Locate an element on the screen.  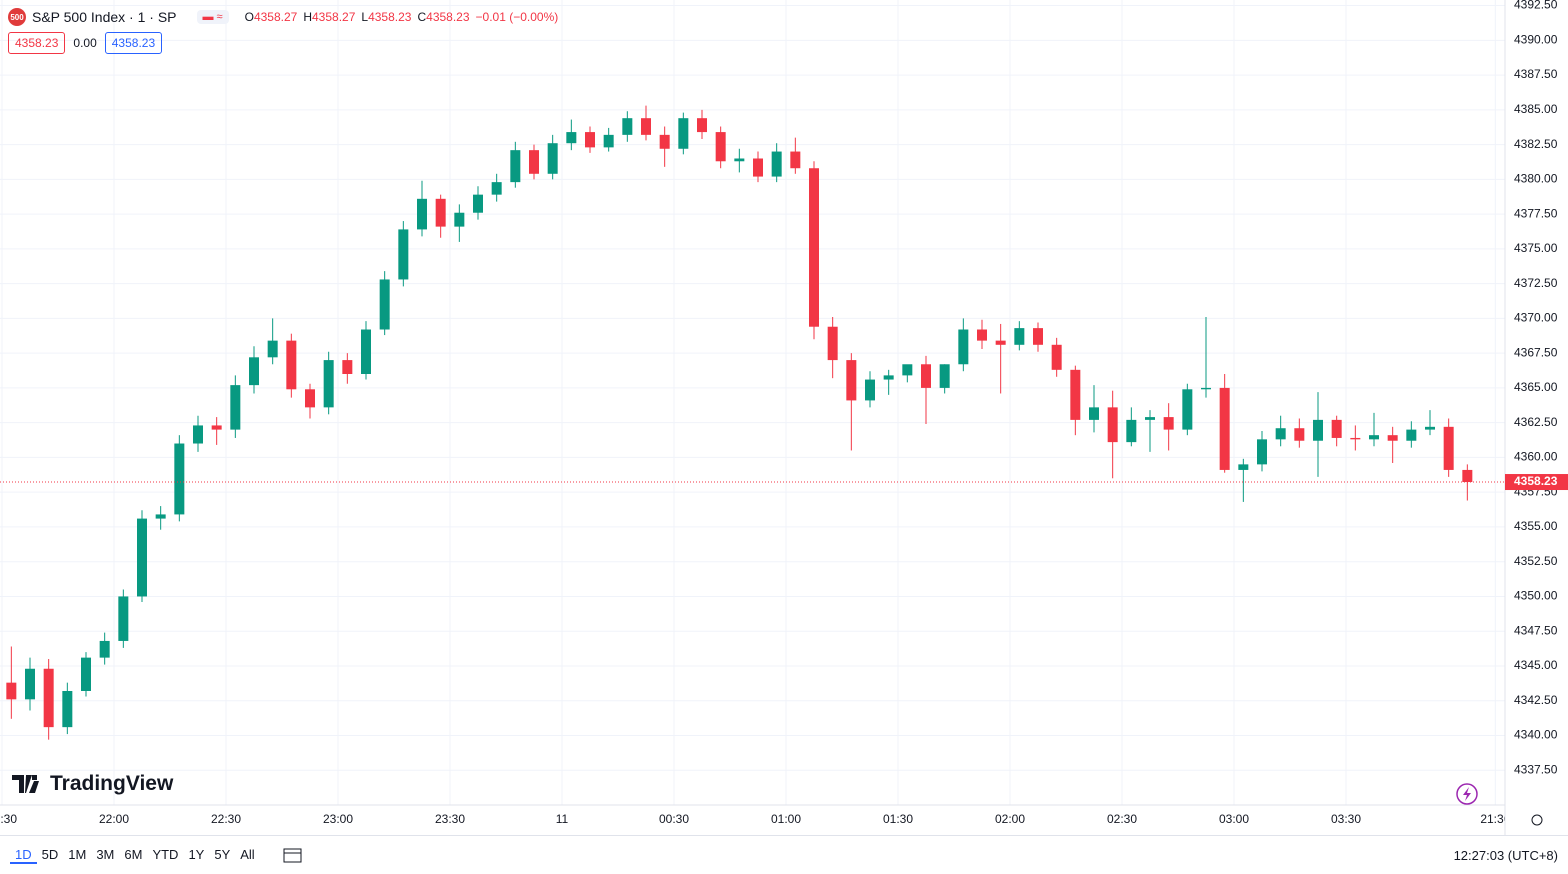
y-tick-label: 4382.50 is located at coordinates (1536, 144).